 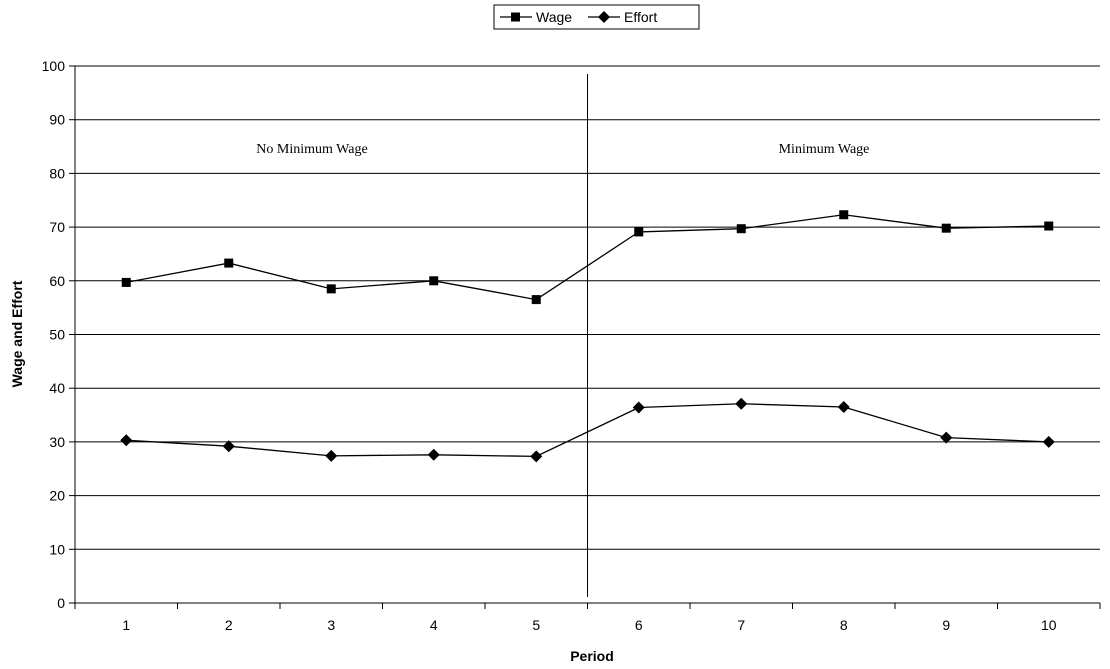 What do you see at coordinates (592, 656) in the screenshot?
I see `x-axis-title: Period` at bounding box center [592, 656].